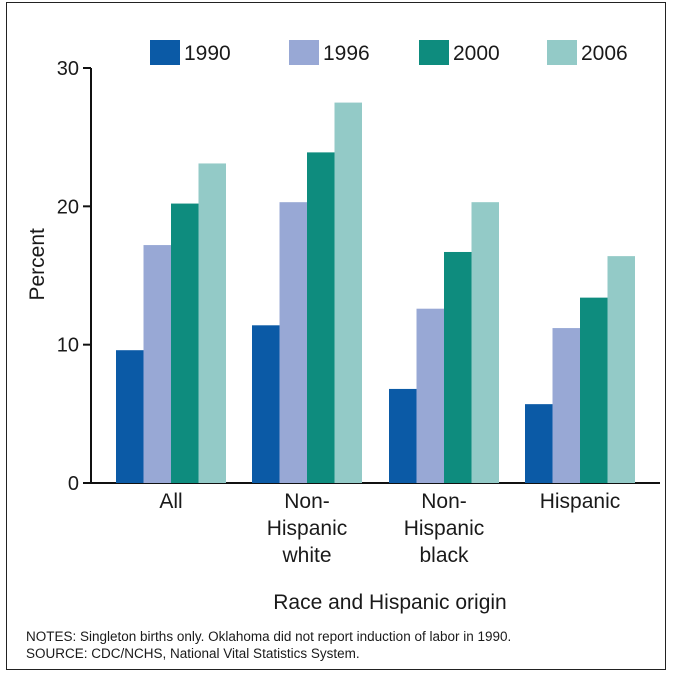 The width and height of the screenshot is (673, 679). Describe the element at coordinates (434, 52) in the screenshot. I see `legend-swatch-2000` at that location.